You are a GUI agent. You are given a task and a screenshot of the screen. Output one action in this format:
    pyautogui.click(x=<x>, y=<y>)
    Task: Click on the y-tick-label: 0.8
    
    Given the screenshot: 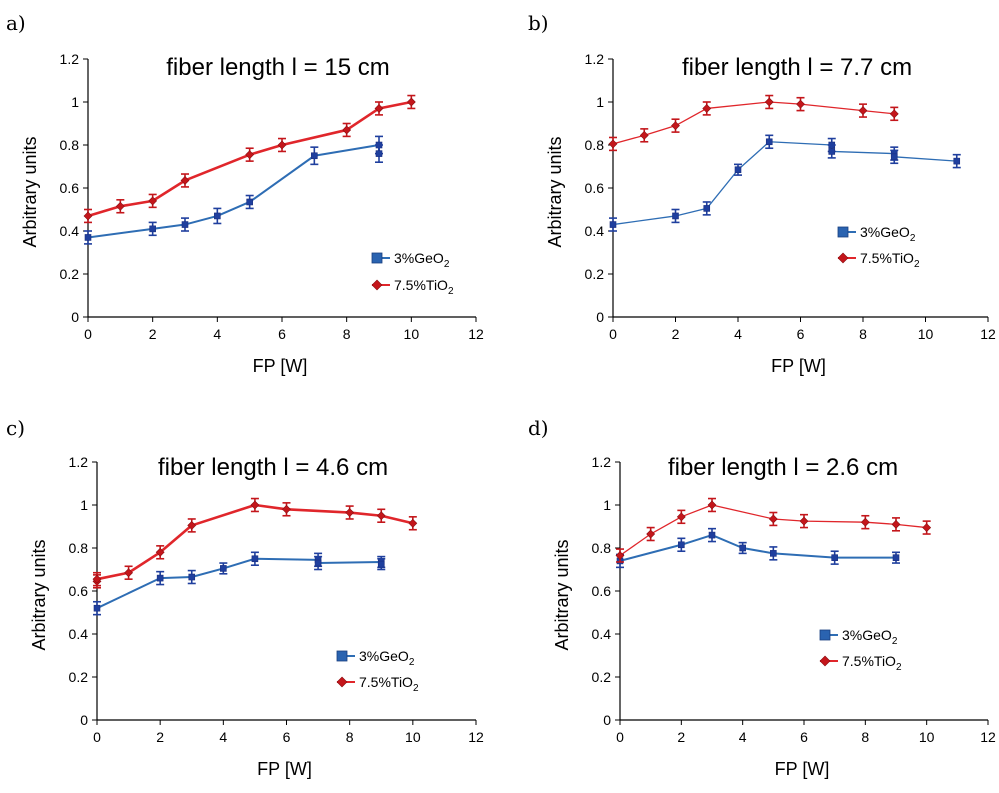 What is the action you would take?
    pyautogui.click(x=595, y=145)
    